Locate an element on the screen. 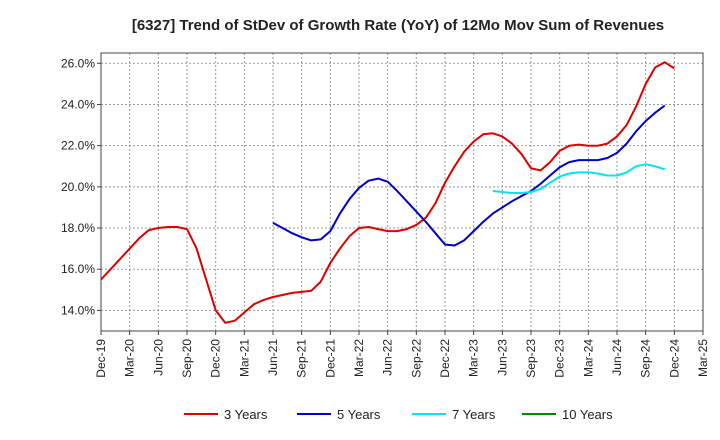 Image resolution: width=720 pixels, height=440 pixels. y-tick-label: 26.0% is located at coordinates (78, 63).